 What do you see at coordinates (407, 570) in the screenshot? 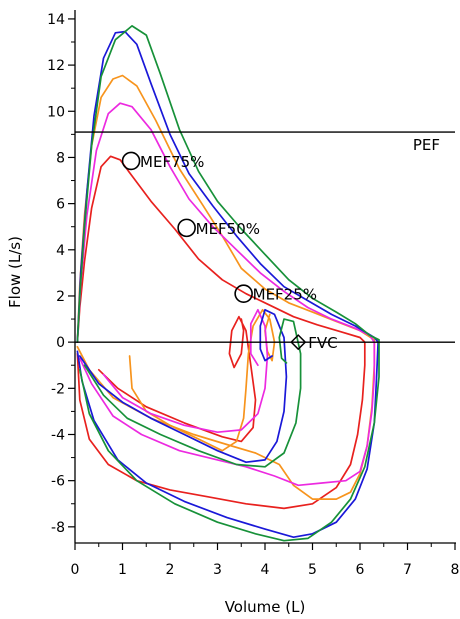
I see `x-tick-label: 7` at bounding box center [407, 570].